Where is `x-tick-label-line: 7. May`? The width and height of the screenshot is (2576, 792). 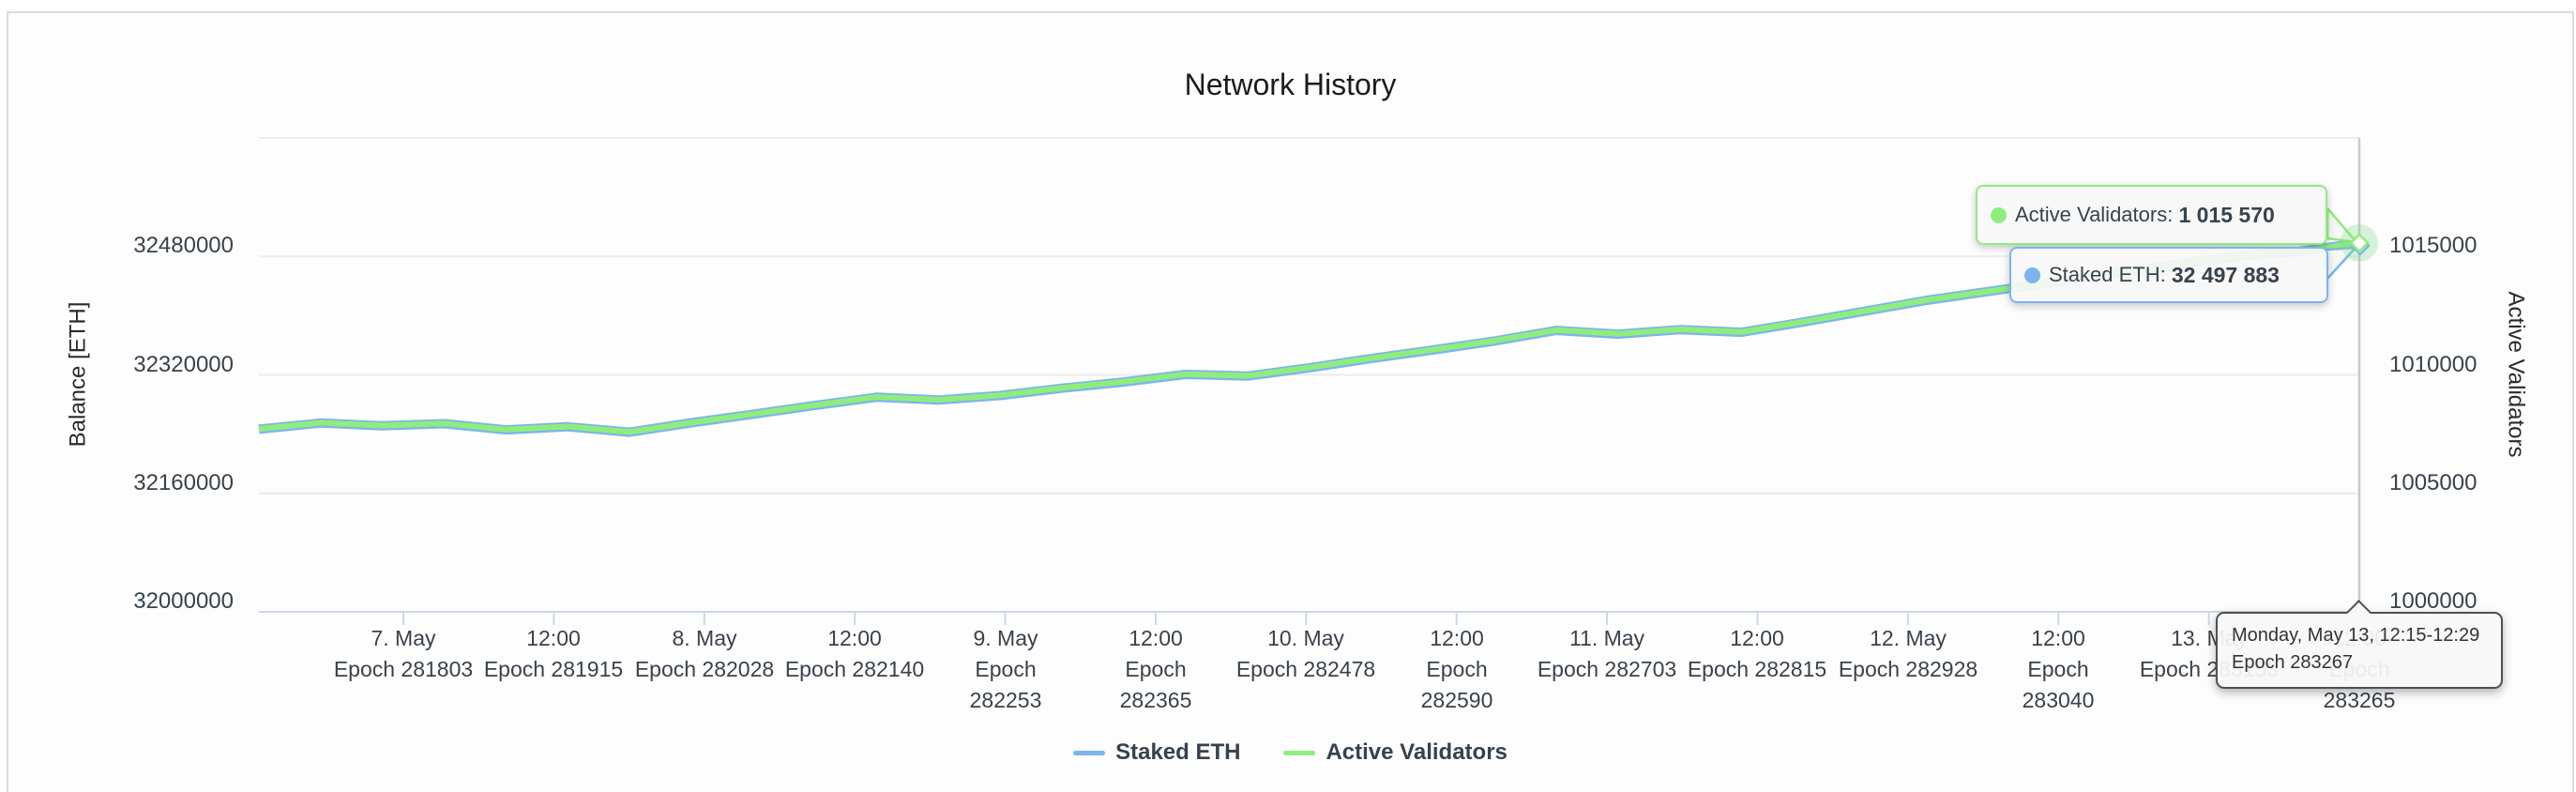 x-tick-label-line: 7. May is located at coordinates (404, 638).